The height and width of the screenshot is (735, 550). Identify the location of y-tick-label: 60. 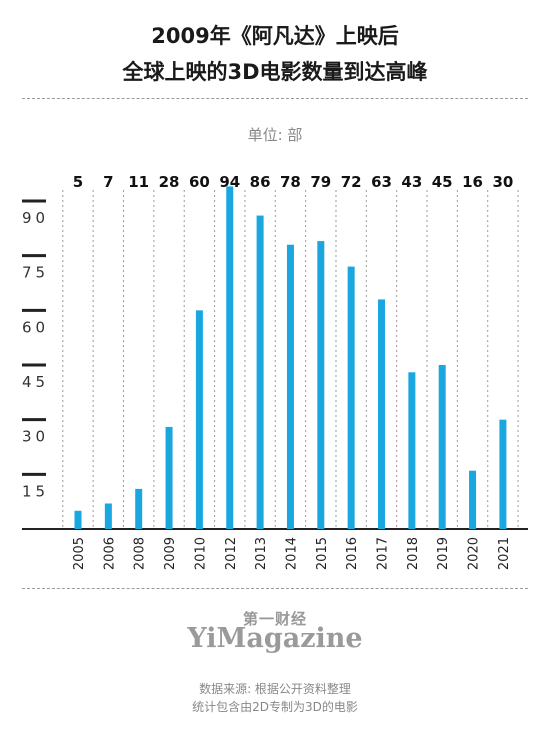
(35, 327).